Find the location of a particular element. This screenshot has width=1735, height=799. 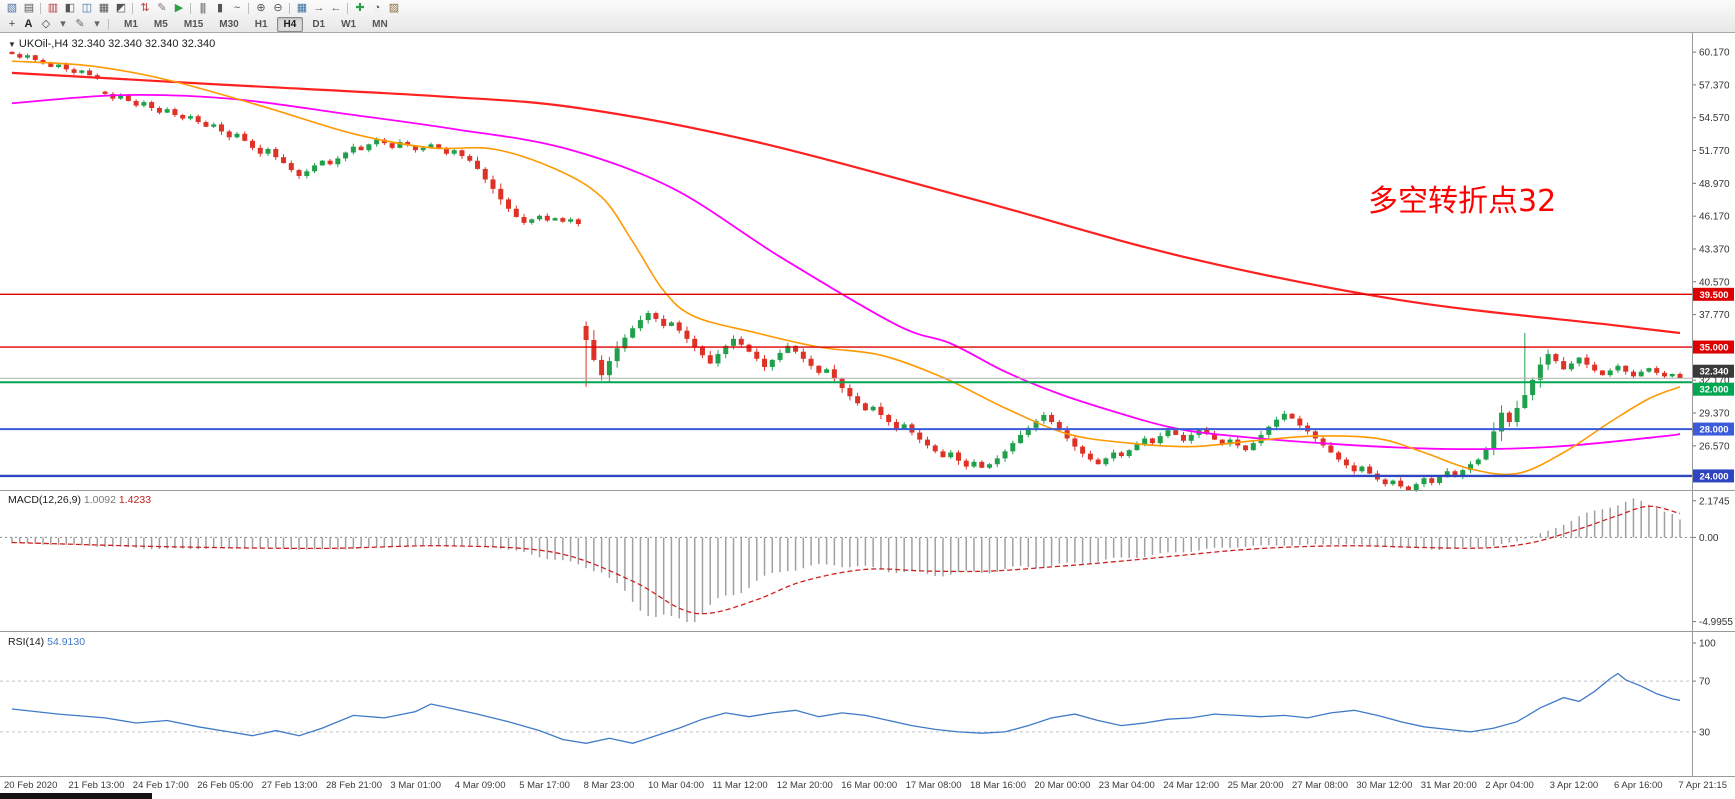

collapse-arrow-icon: ▼ is located at coordinates (12, 44).